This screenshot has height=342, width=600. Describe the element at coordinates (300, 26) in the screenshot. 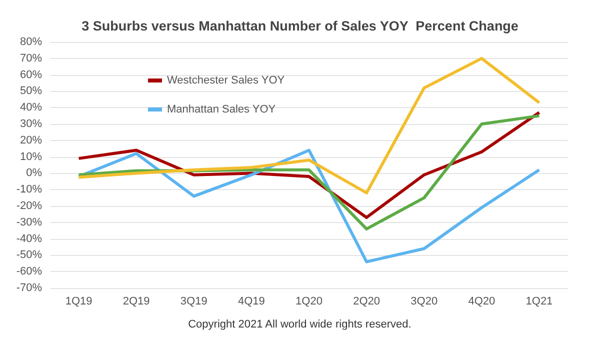

I see `chart-title: 3 Suburbs versus Manhattan Number of Sales YOY Percent Change` at that location.